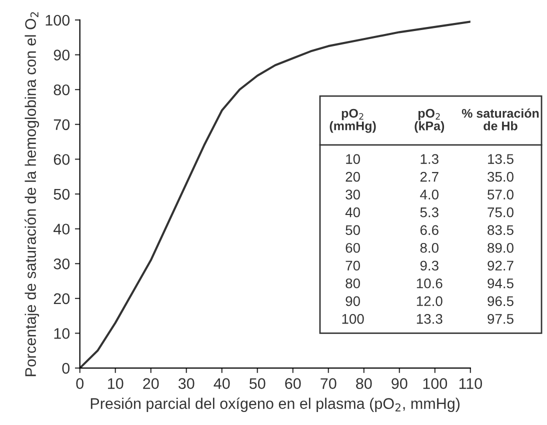  Describe the element at coordinates (353, 301) in the screenshot. I see `annotation: 90` at that location.